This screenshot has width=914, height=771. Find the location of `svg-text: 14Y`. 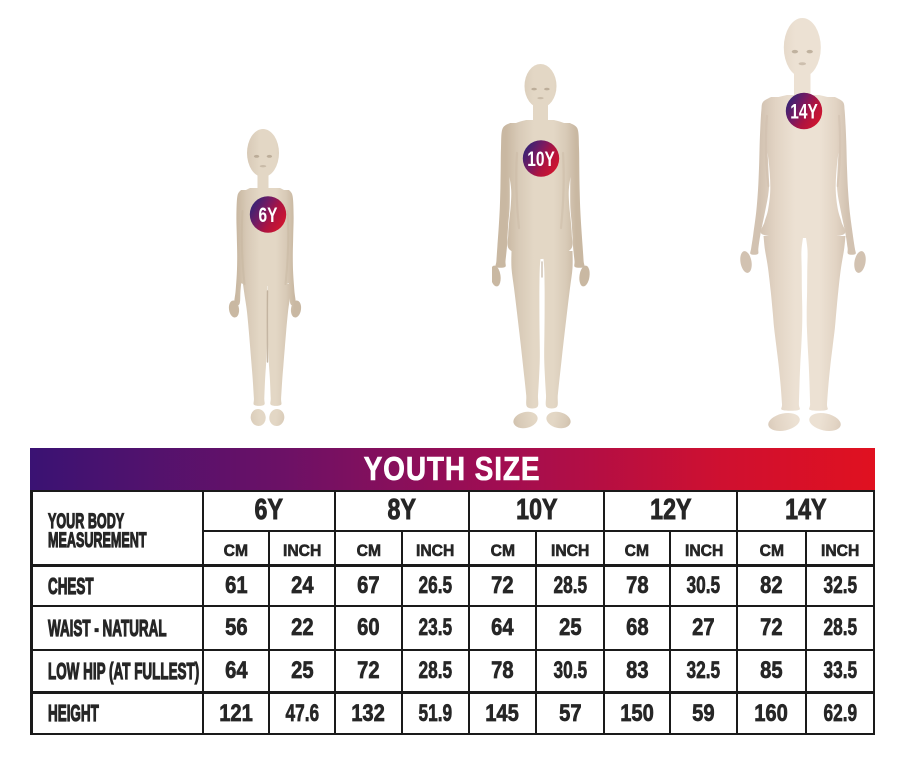

svg-text: 14Y is located at coordinates (804, 111).